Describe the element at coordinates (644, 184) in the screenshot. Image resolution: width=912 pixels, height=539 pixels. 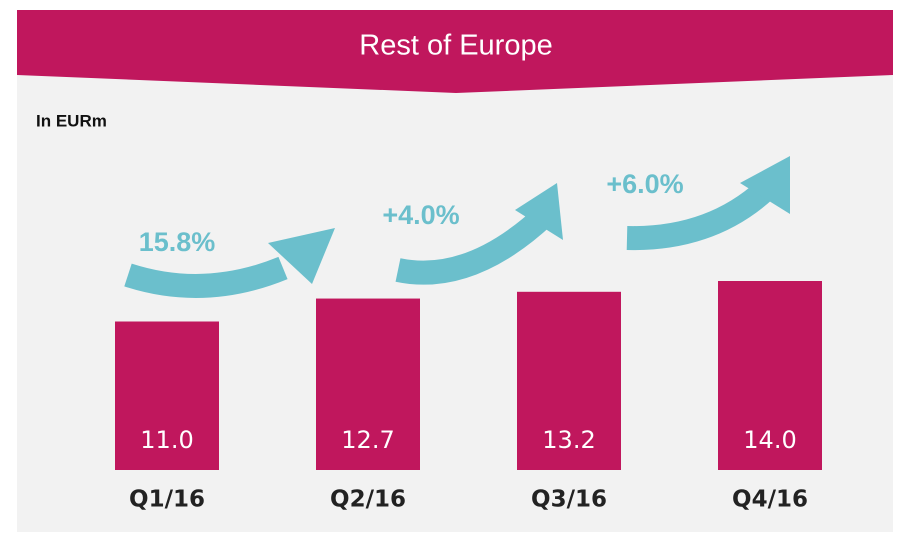
I see `growth-annotation: +6.0%` at that location.